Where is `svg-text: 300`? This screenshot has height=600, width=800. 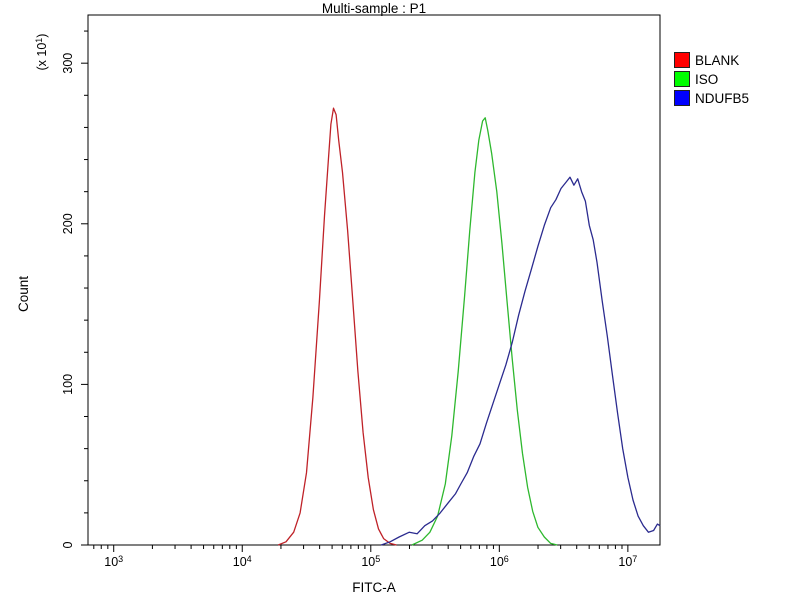
svg-text: 300 is located at coordinates (68, 63).